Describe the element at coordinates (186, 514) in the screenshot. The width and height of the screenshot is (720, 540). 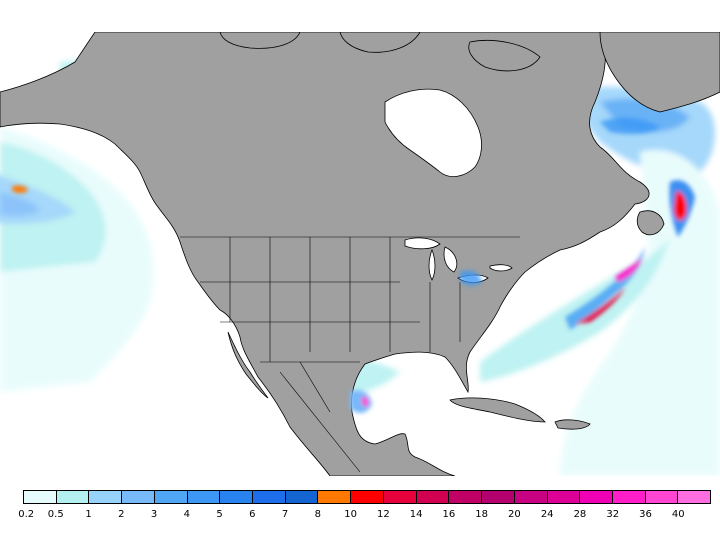
I see `scale-tick-label: 4` at that location.